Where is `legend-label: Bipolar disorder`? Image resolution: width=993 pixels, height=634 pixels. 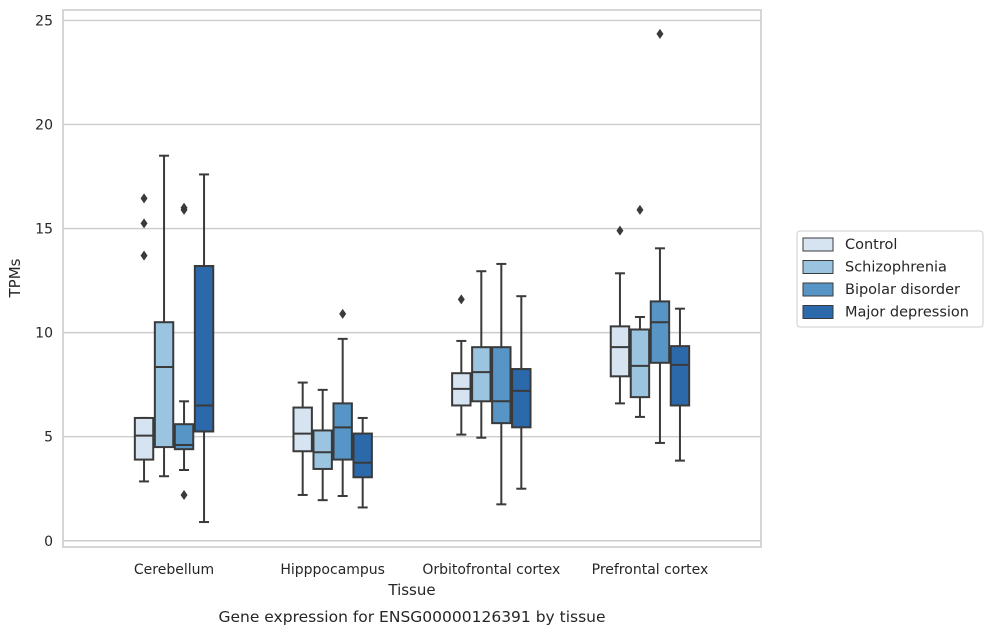
legend-label: Bipolar disorder is located at coordinates (902, 290).